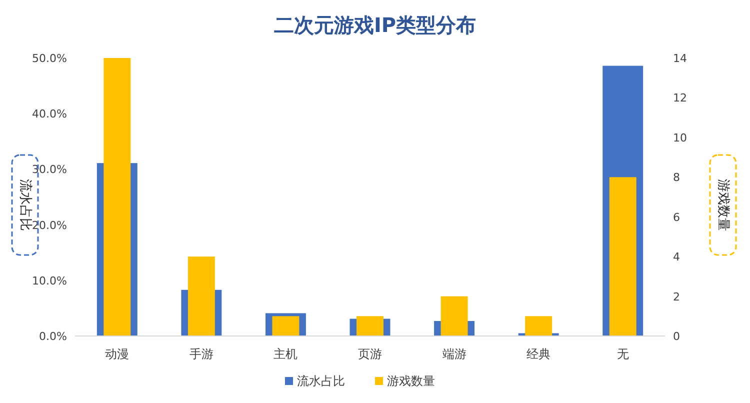  I want to click on bar, so click(622, 256).